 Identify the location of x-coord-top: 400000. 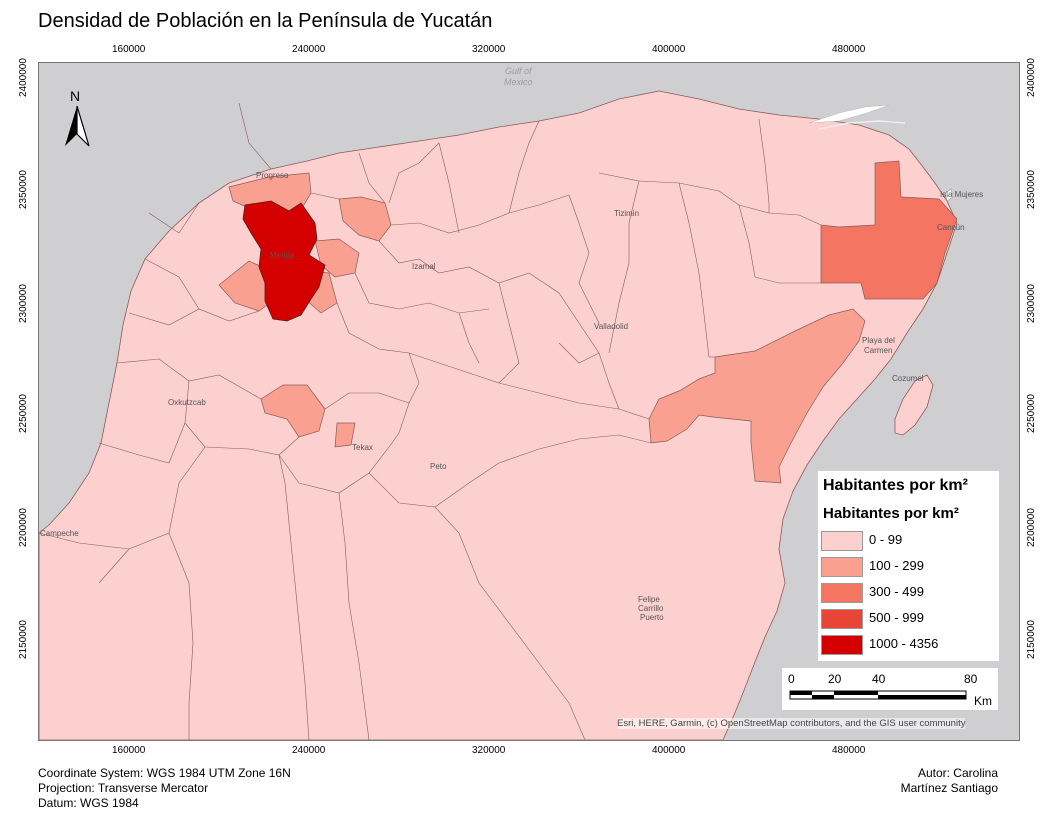
(669, 49).